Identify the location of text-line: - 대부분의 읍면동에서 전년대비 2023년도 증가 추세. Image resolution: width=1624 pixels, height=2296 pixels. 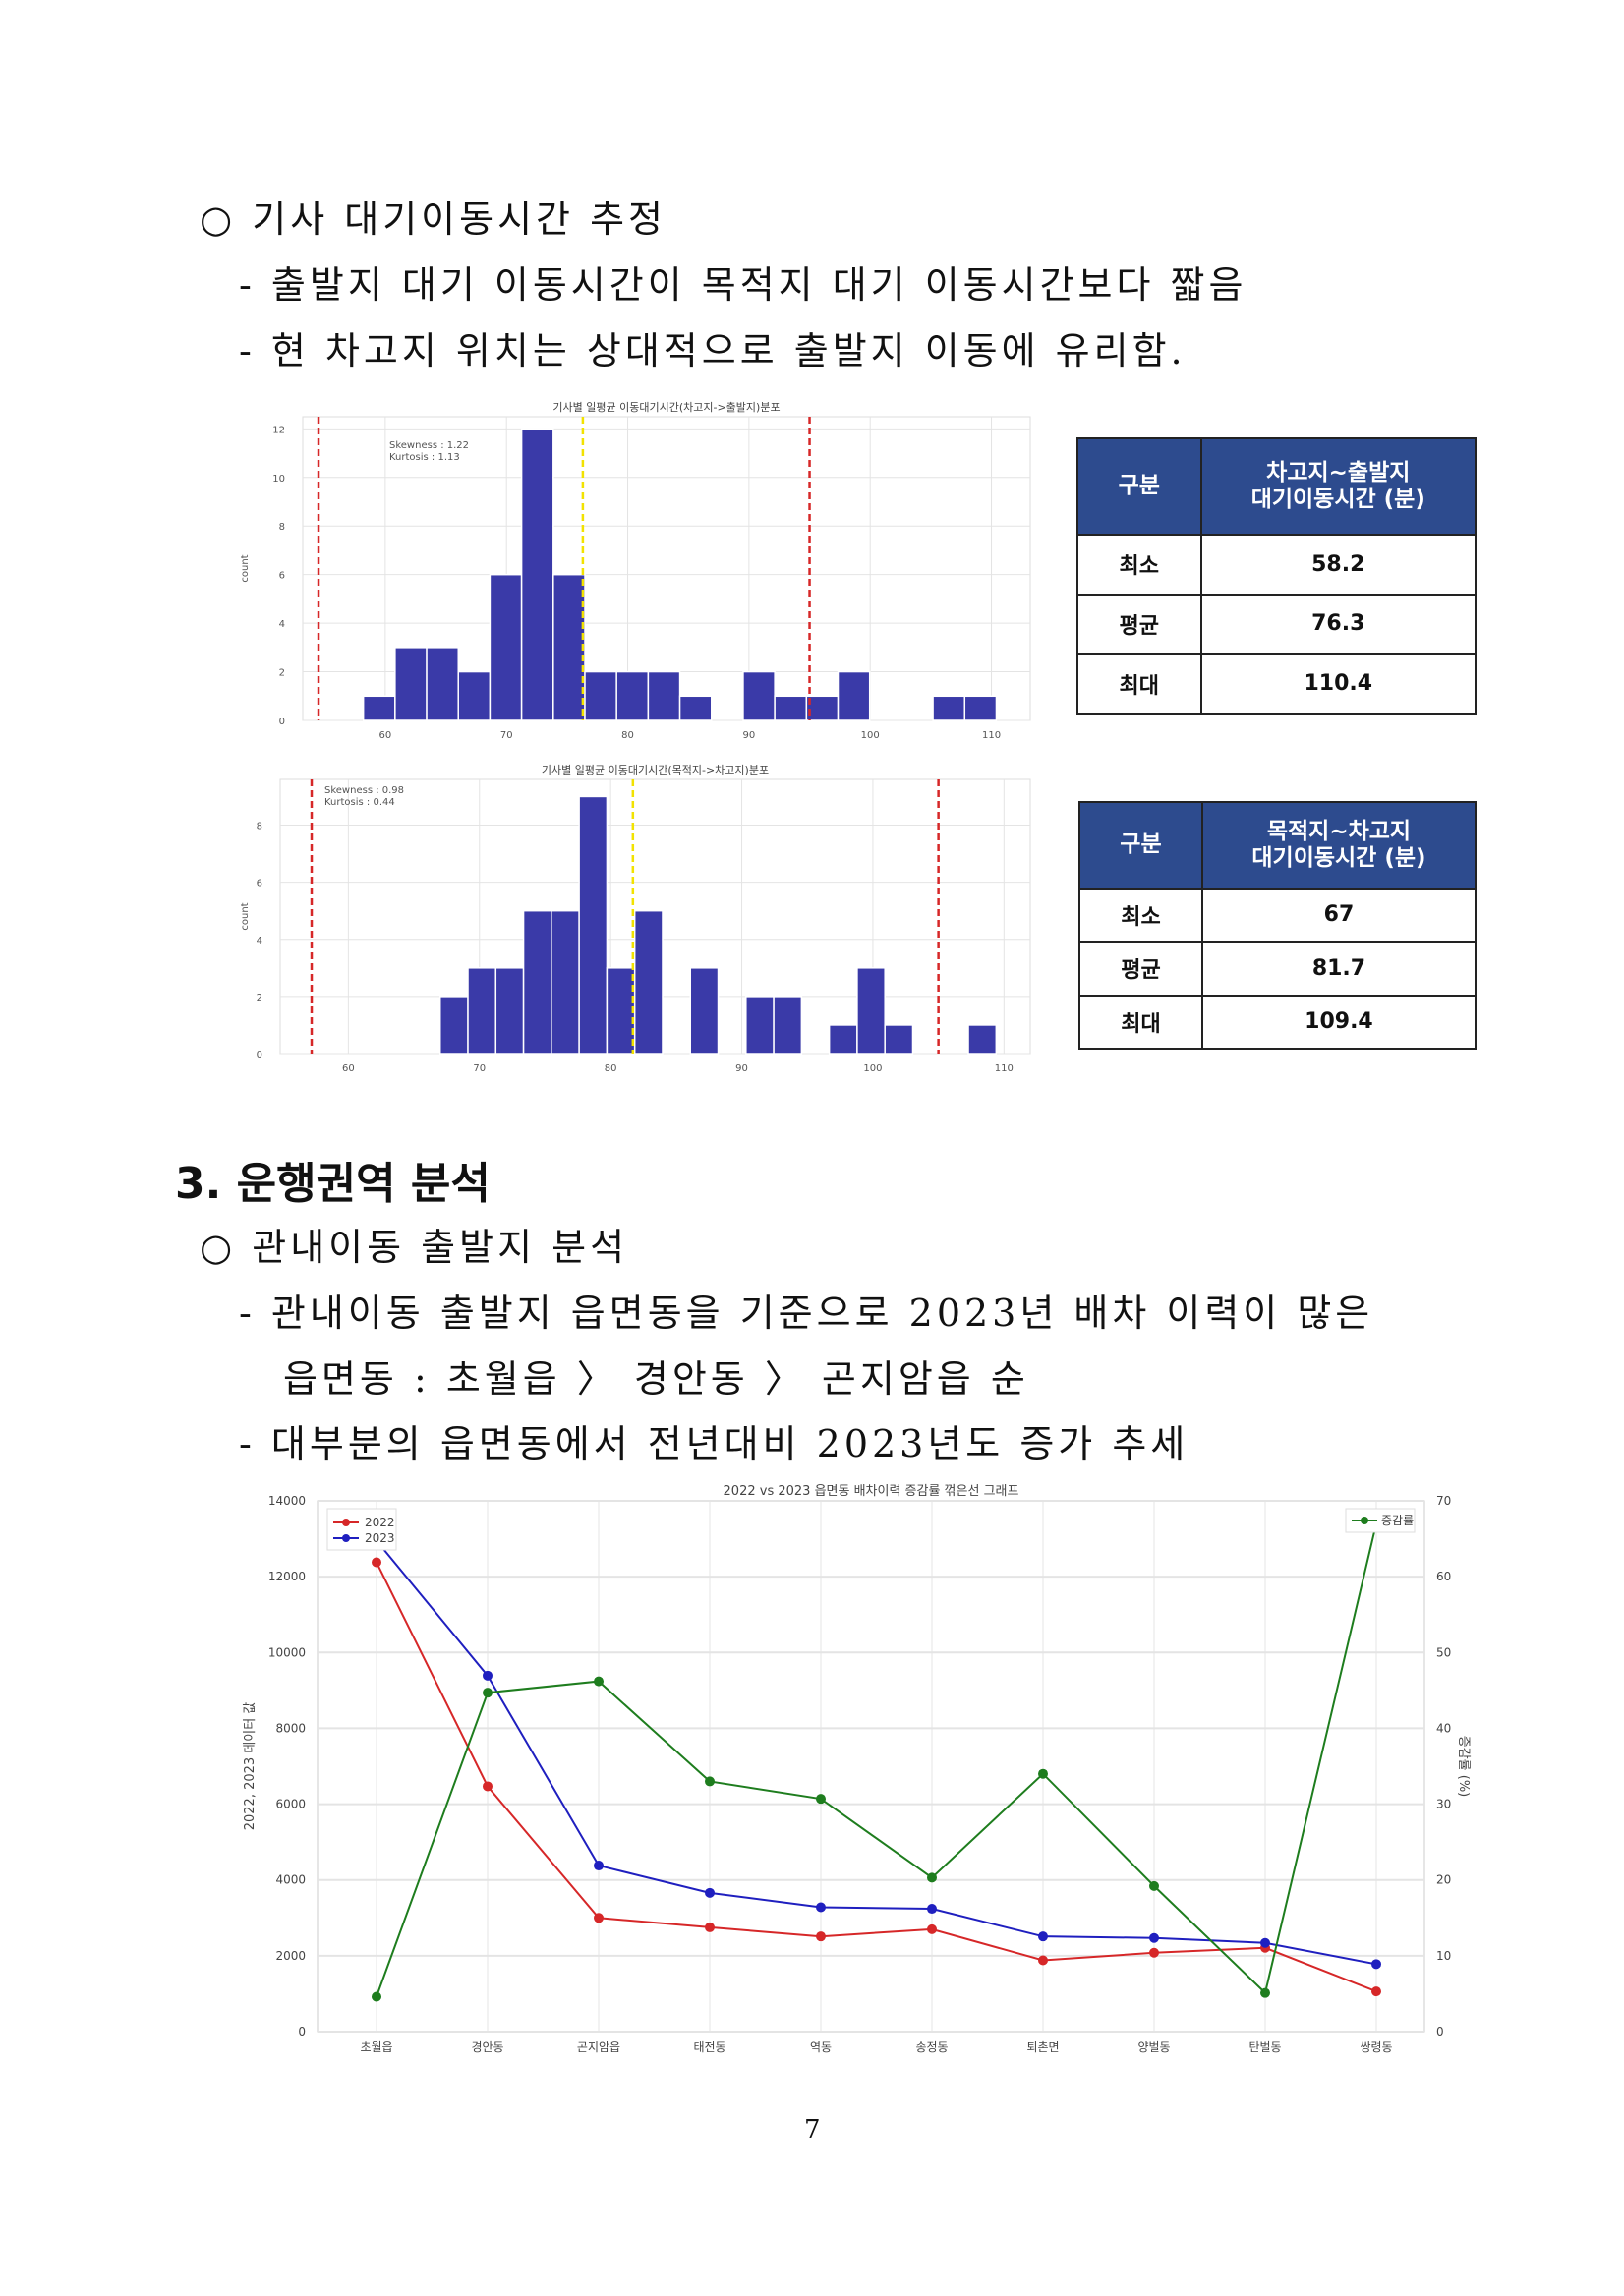
(714, 1444).